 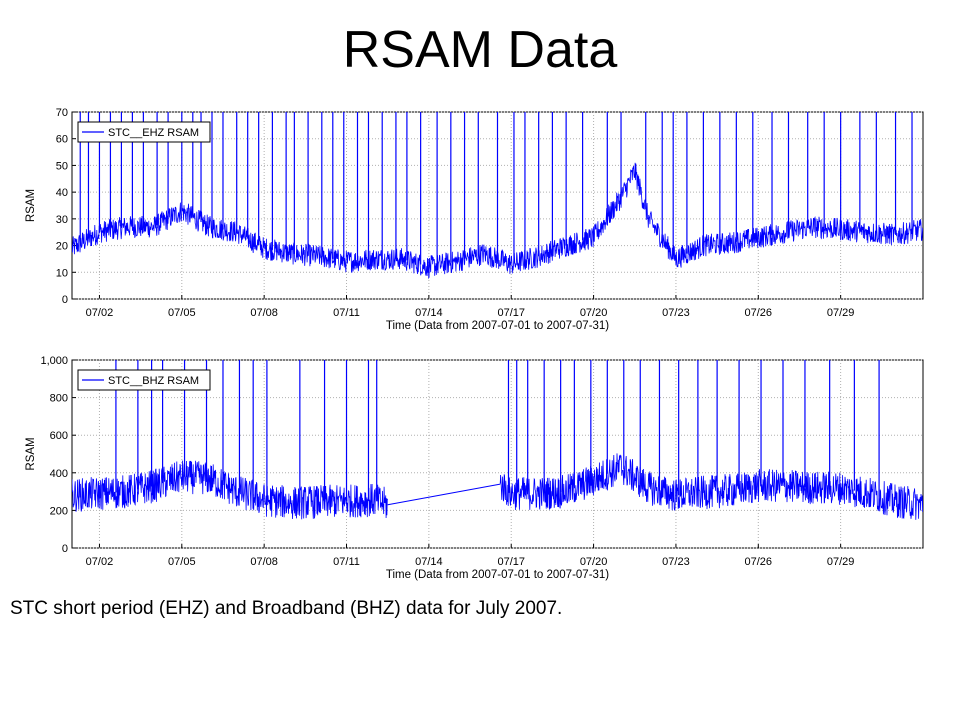 I want to click on y-tick-label: 70, so click(x=62, y=113).